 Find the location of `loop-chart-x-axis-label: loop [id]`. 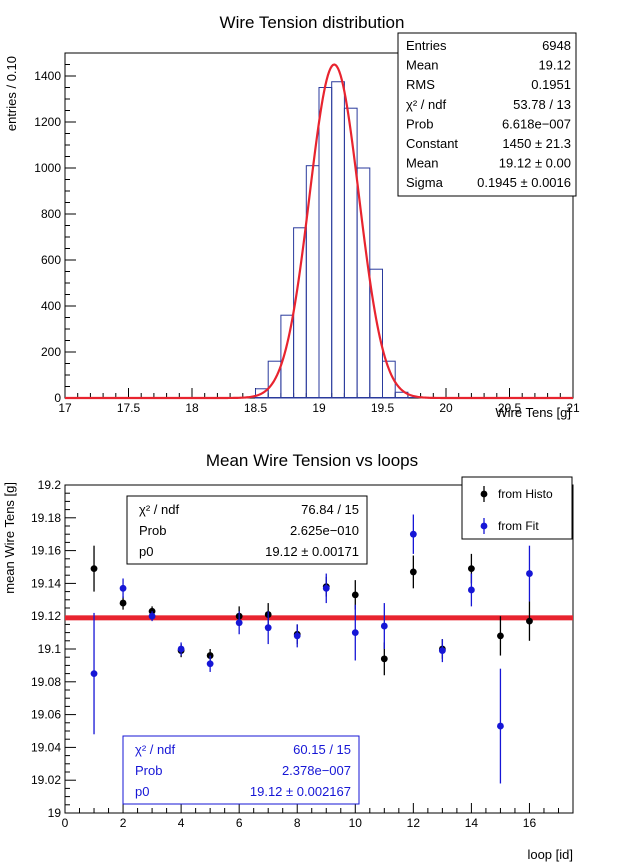

loop-chart-x-axis-label: loop [id] is located at coordinates (550, 854).